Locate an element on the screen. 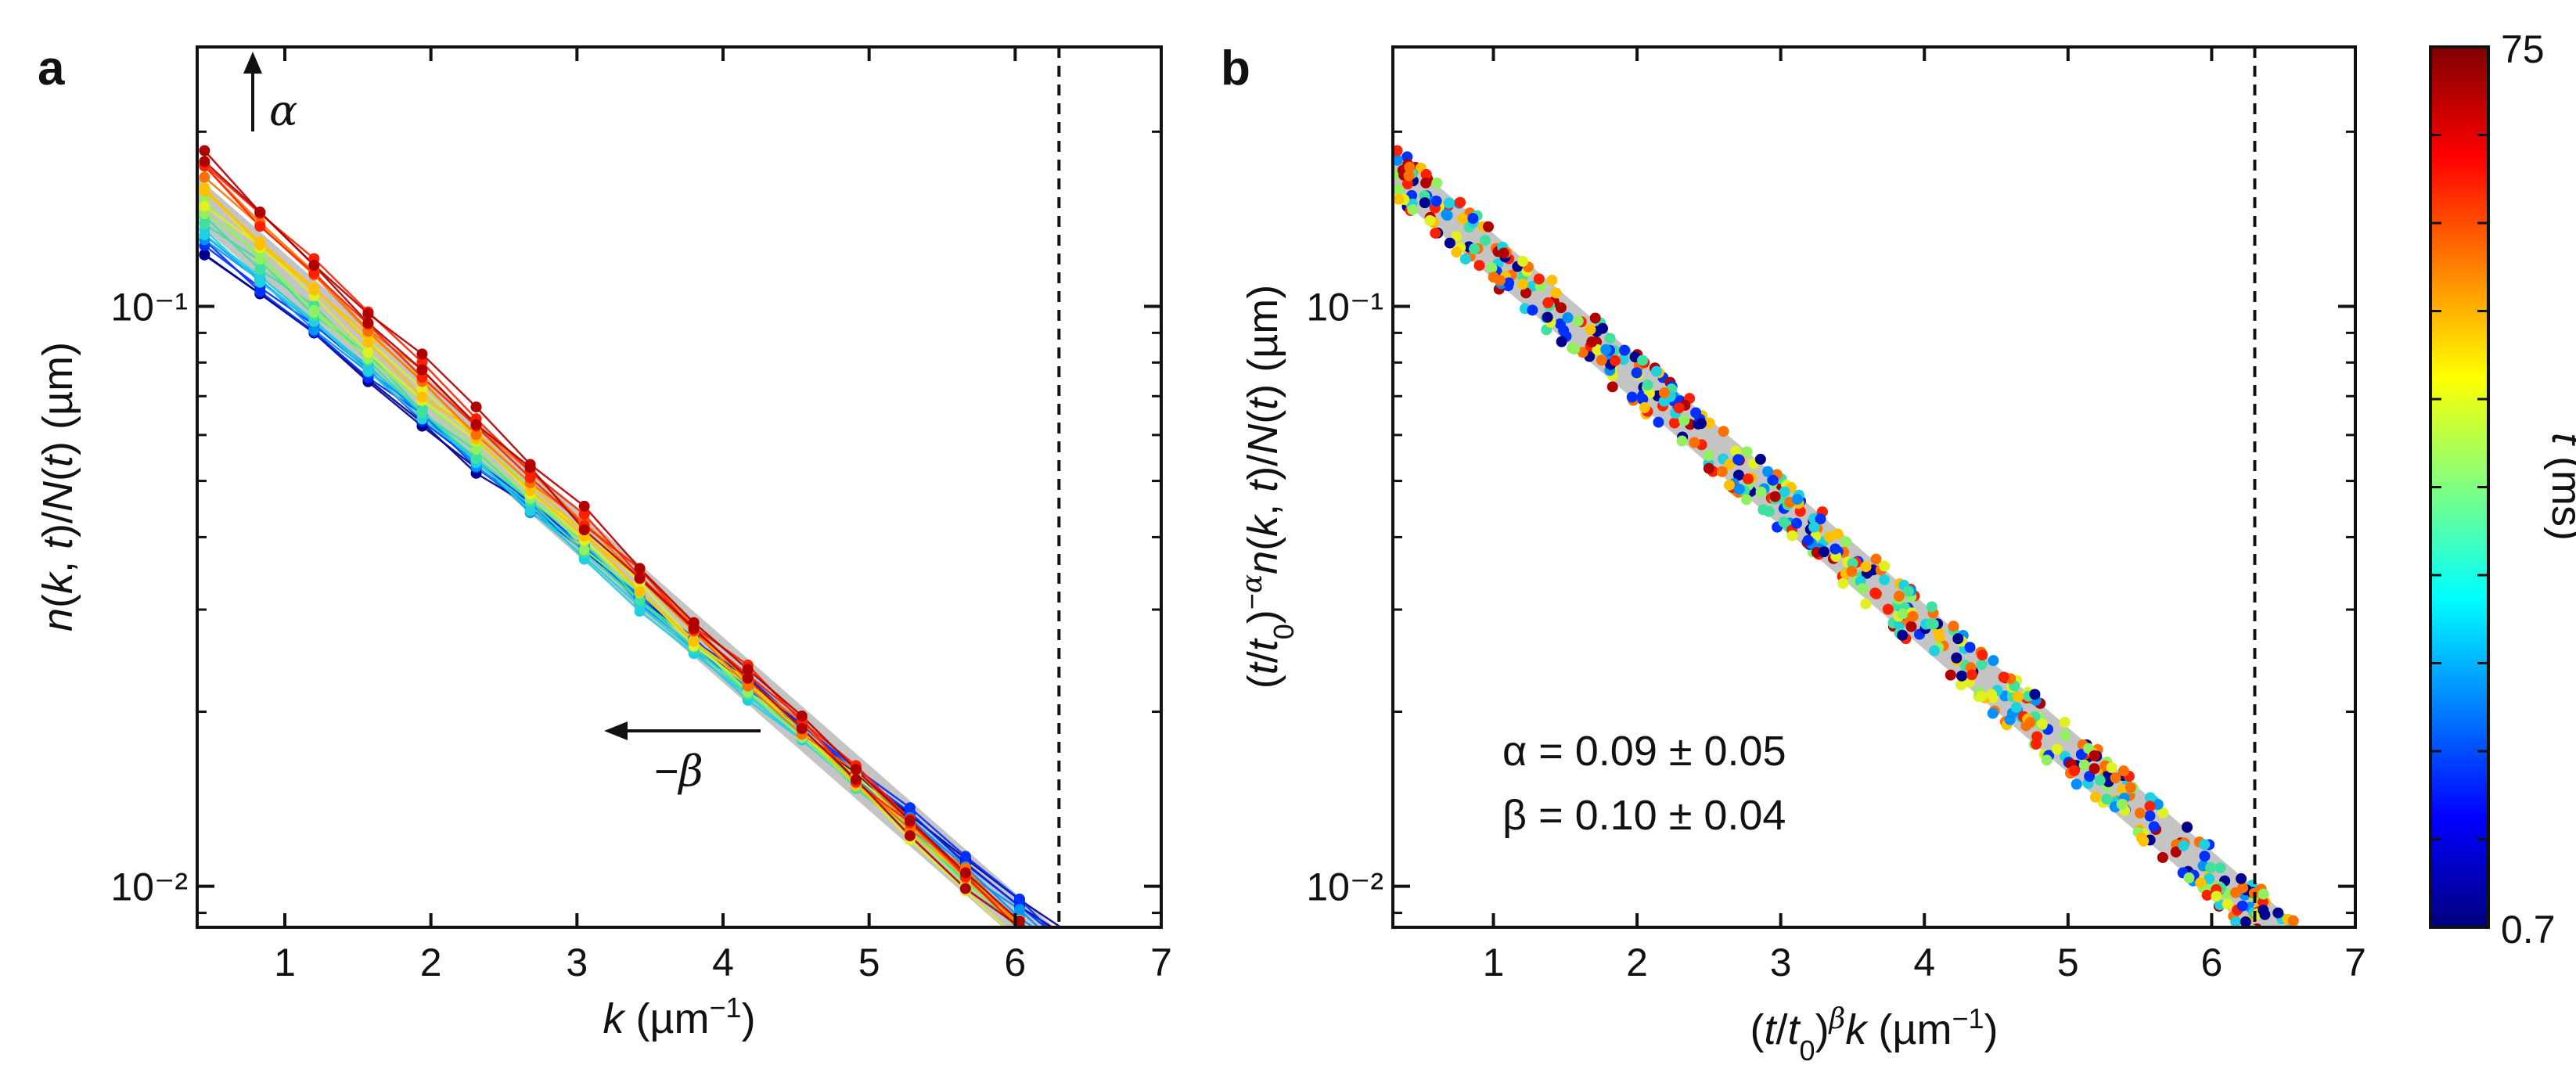  colorbar-axis-label: t (ms) is located at coordinates (2559, 487).